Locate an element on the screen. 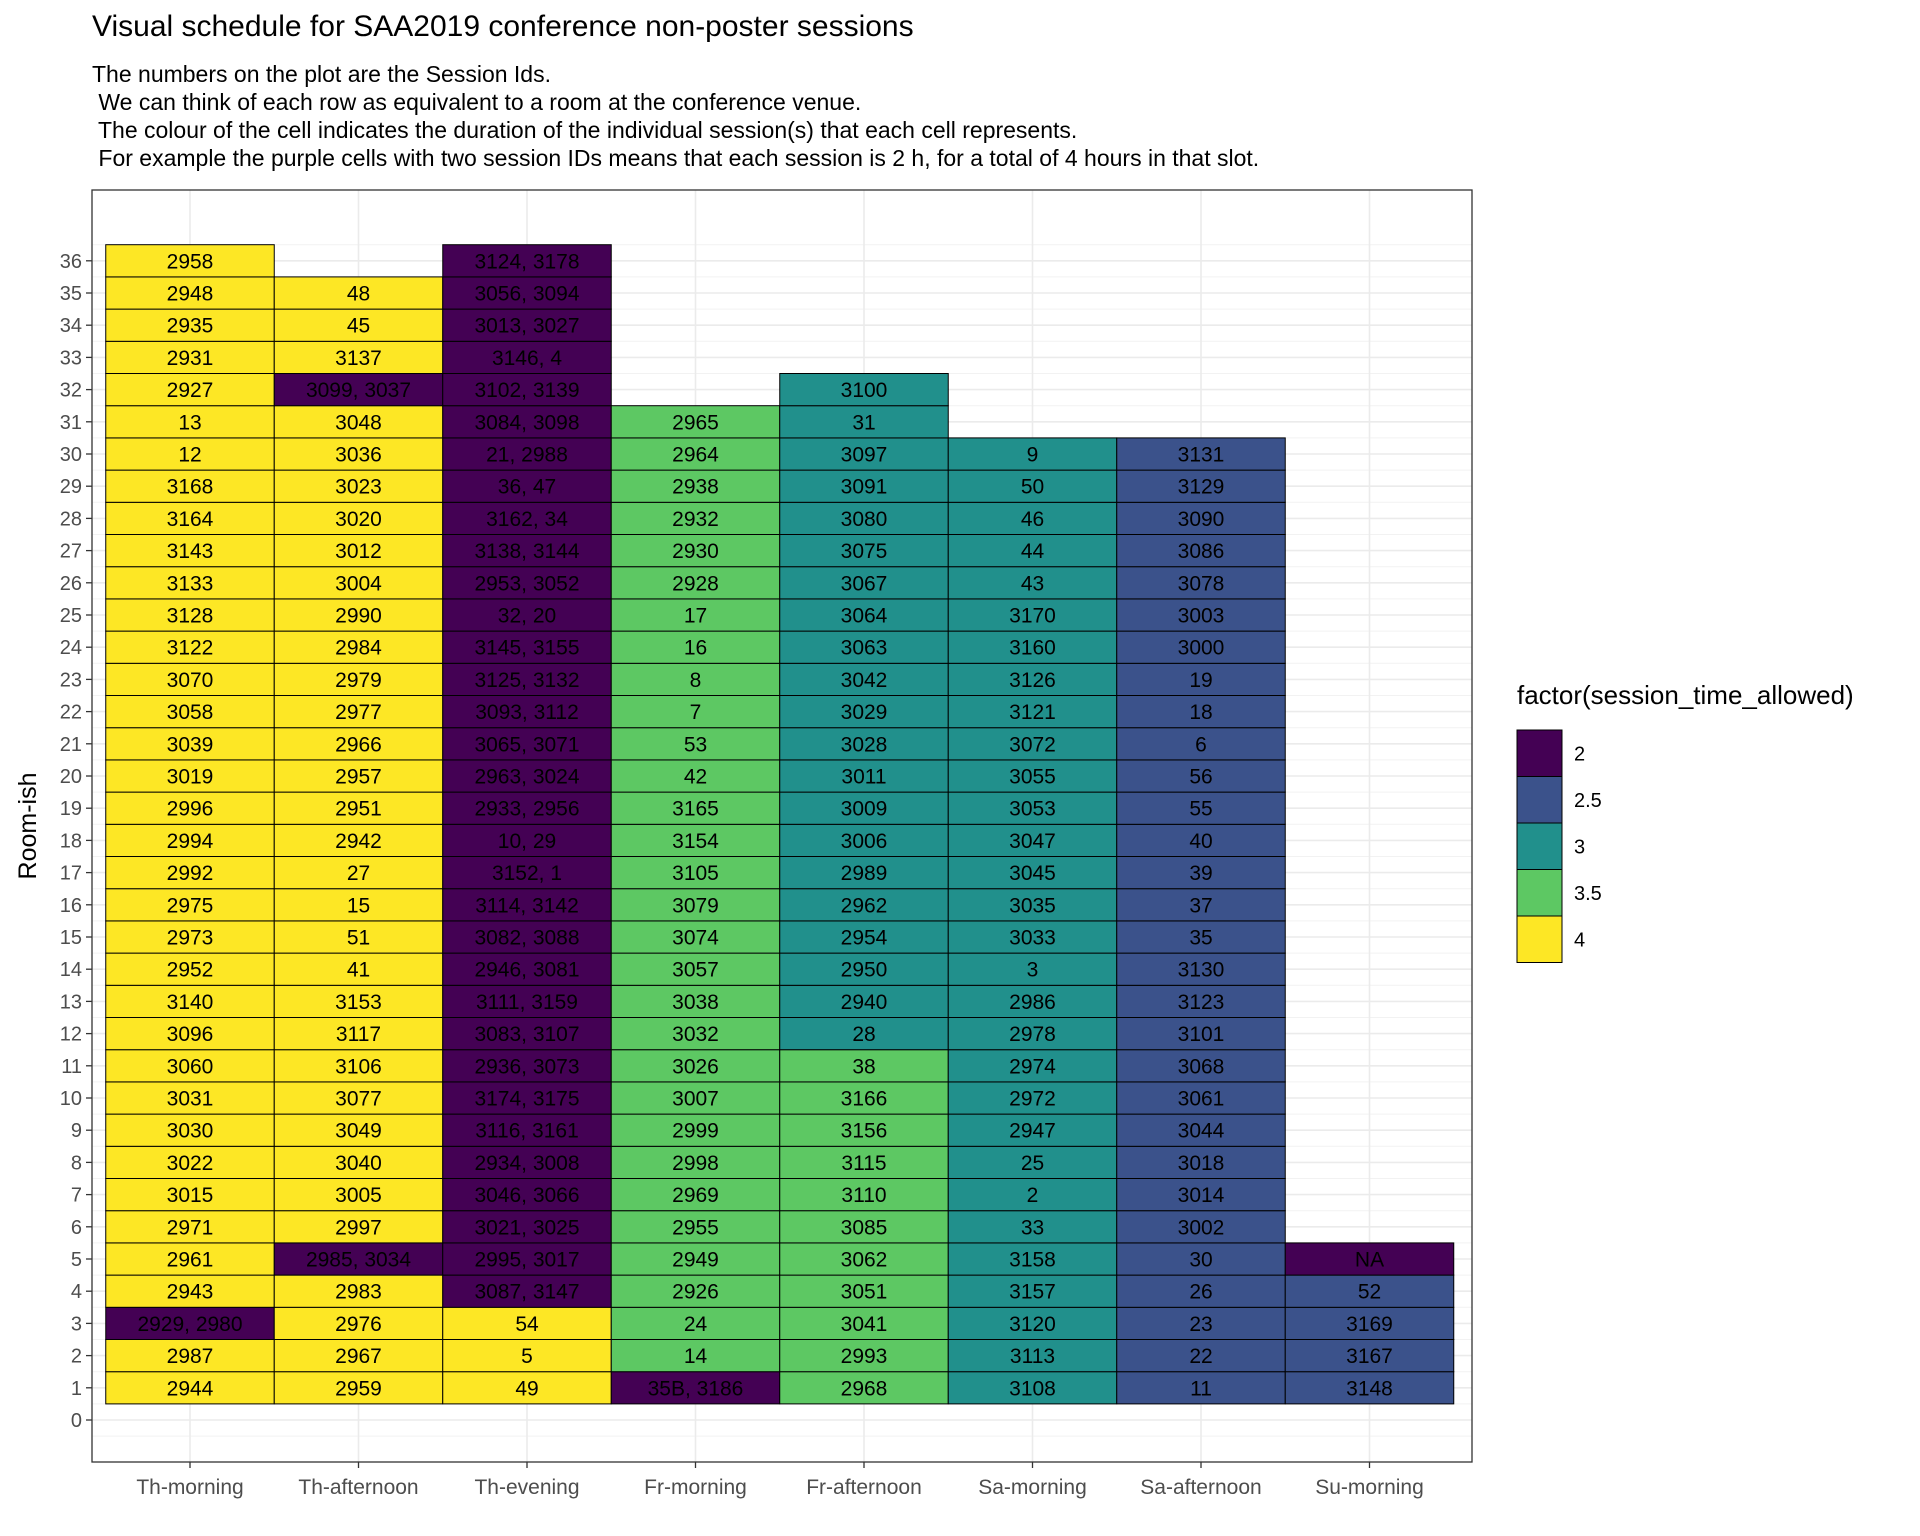 This screenshot has height=1536, width=1920. cell-label: 3122 is located at coordinates (190, 648).